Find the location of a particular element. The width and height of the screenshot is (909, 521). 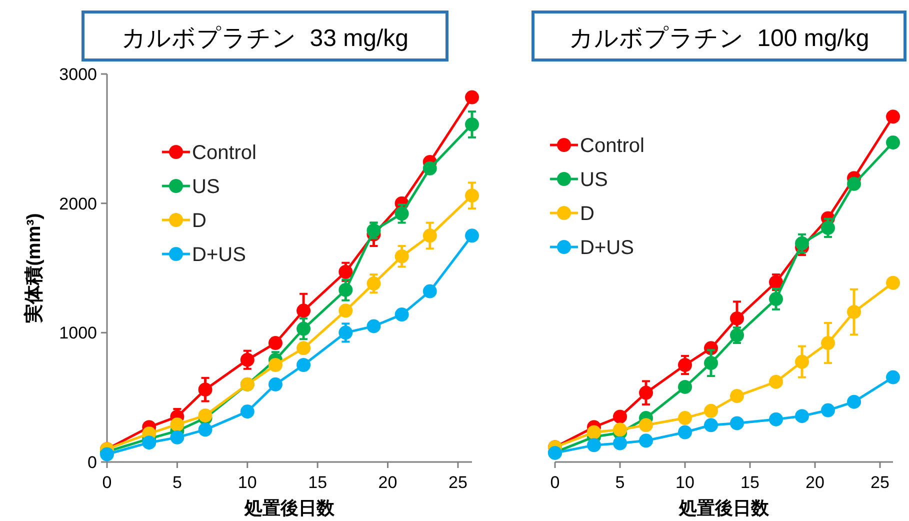

y-tick-label: 0 is located at coordinates (92, 462).